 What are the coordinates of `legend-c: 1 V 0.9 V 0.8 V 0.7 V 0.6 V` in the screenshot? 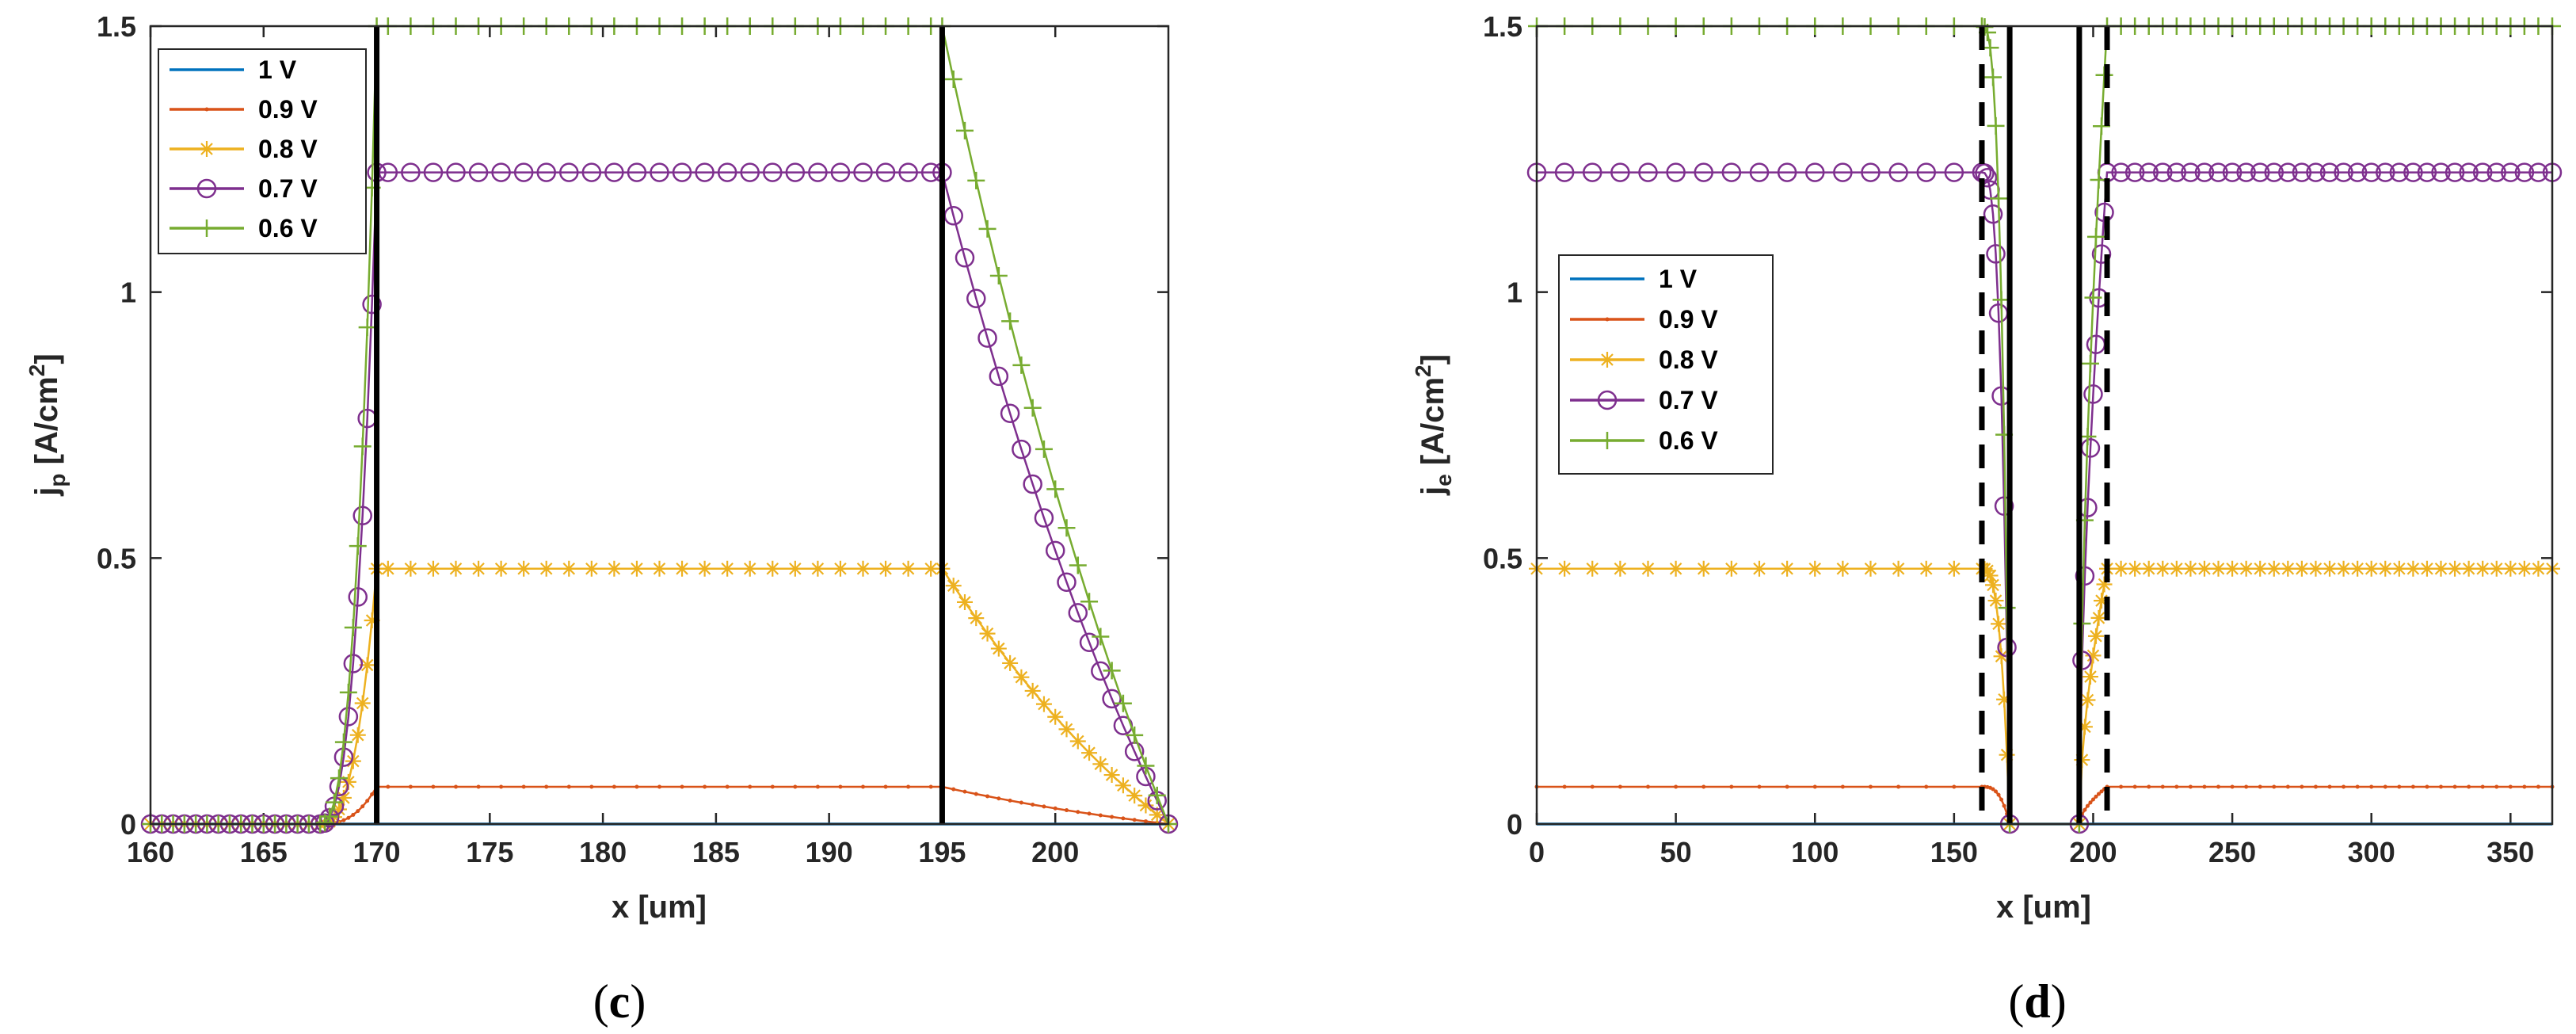 It's located at (262, 151).